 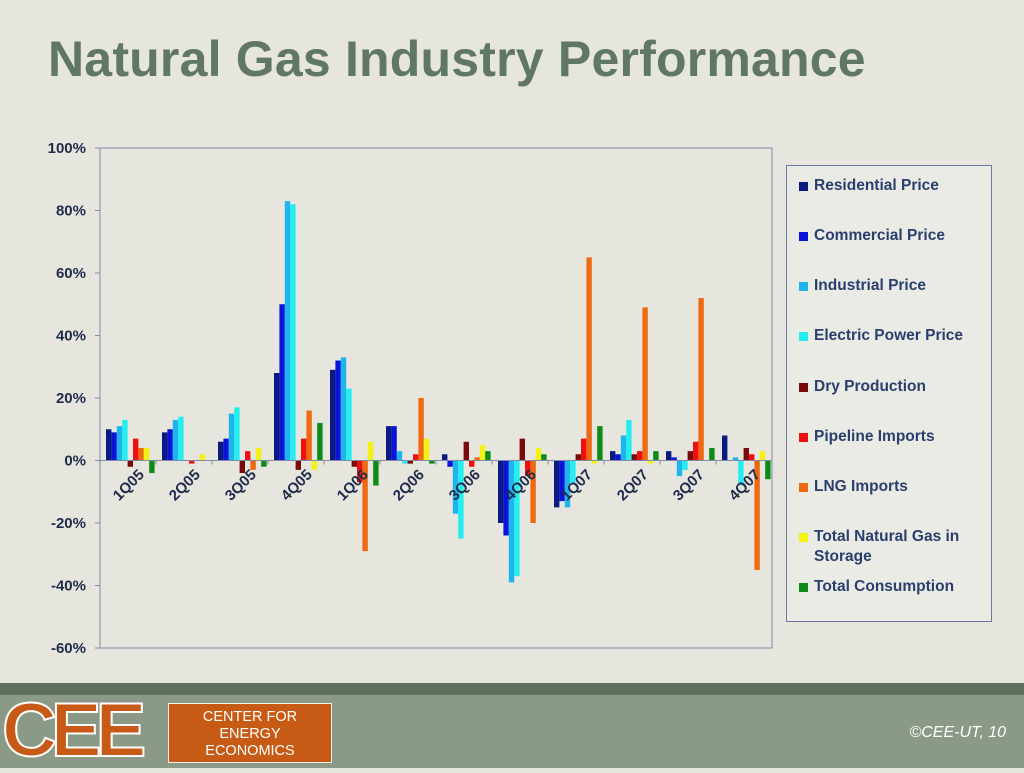 I want to click on y-tick-label: 20%, so click(x=71, y=398).